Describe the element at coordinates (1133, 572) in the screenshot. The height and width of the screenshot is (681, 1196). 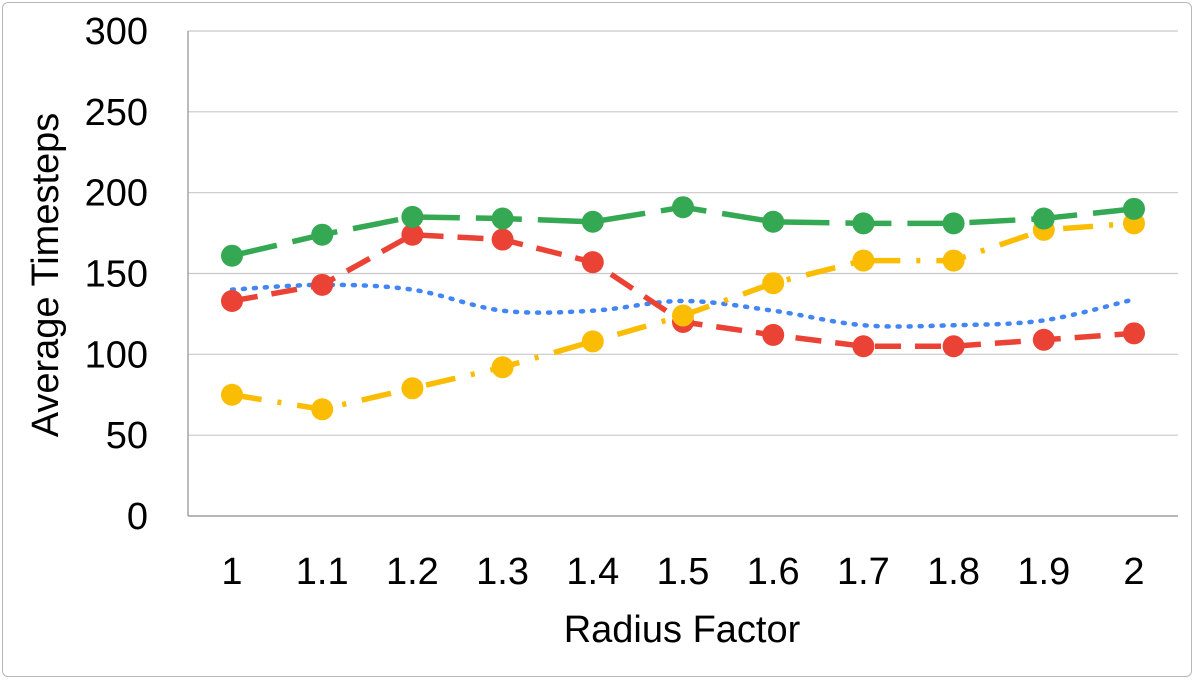
I see `x-tick-label: 2` at that location.